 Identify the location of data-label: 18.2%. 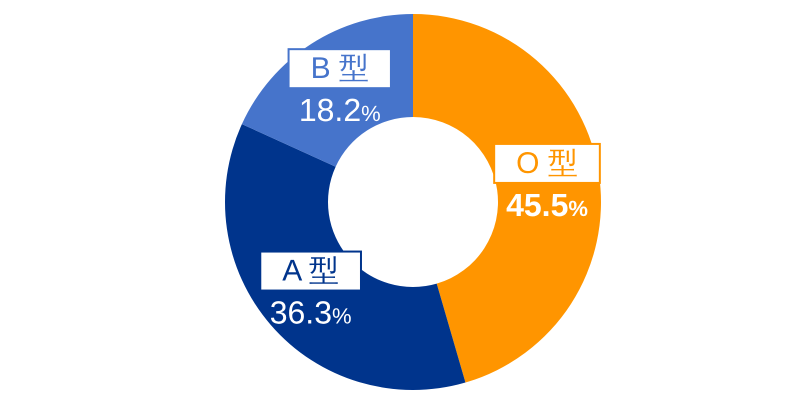
(339, 110).